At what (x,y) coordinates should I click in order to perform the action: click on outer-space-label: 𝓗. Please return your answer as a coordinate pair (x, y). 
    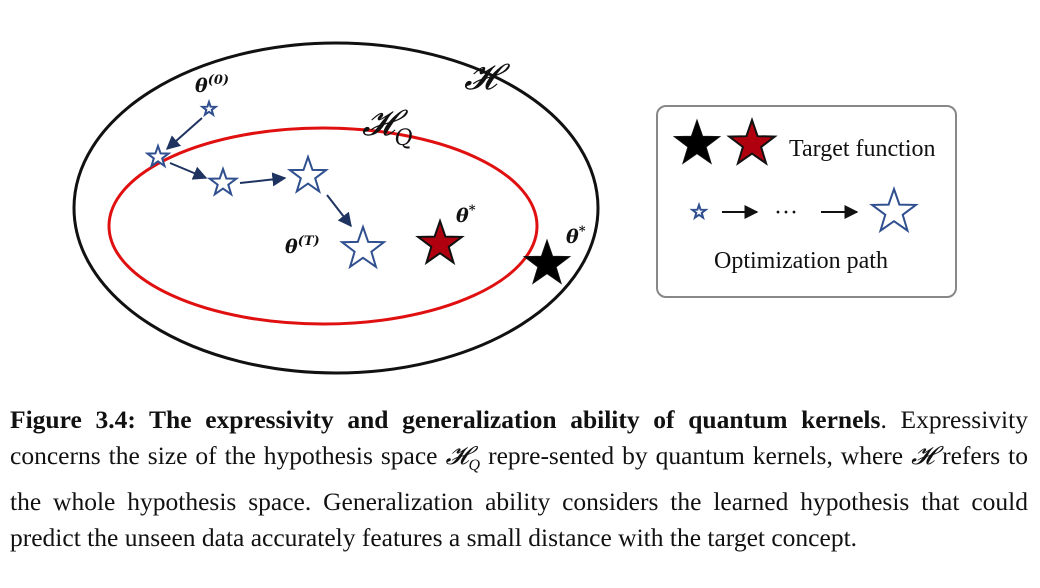
    Looking at the image, I should click on (487, 77).